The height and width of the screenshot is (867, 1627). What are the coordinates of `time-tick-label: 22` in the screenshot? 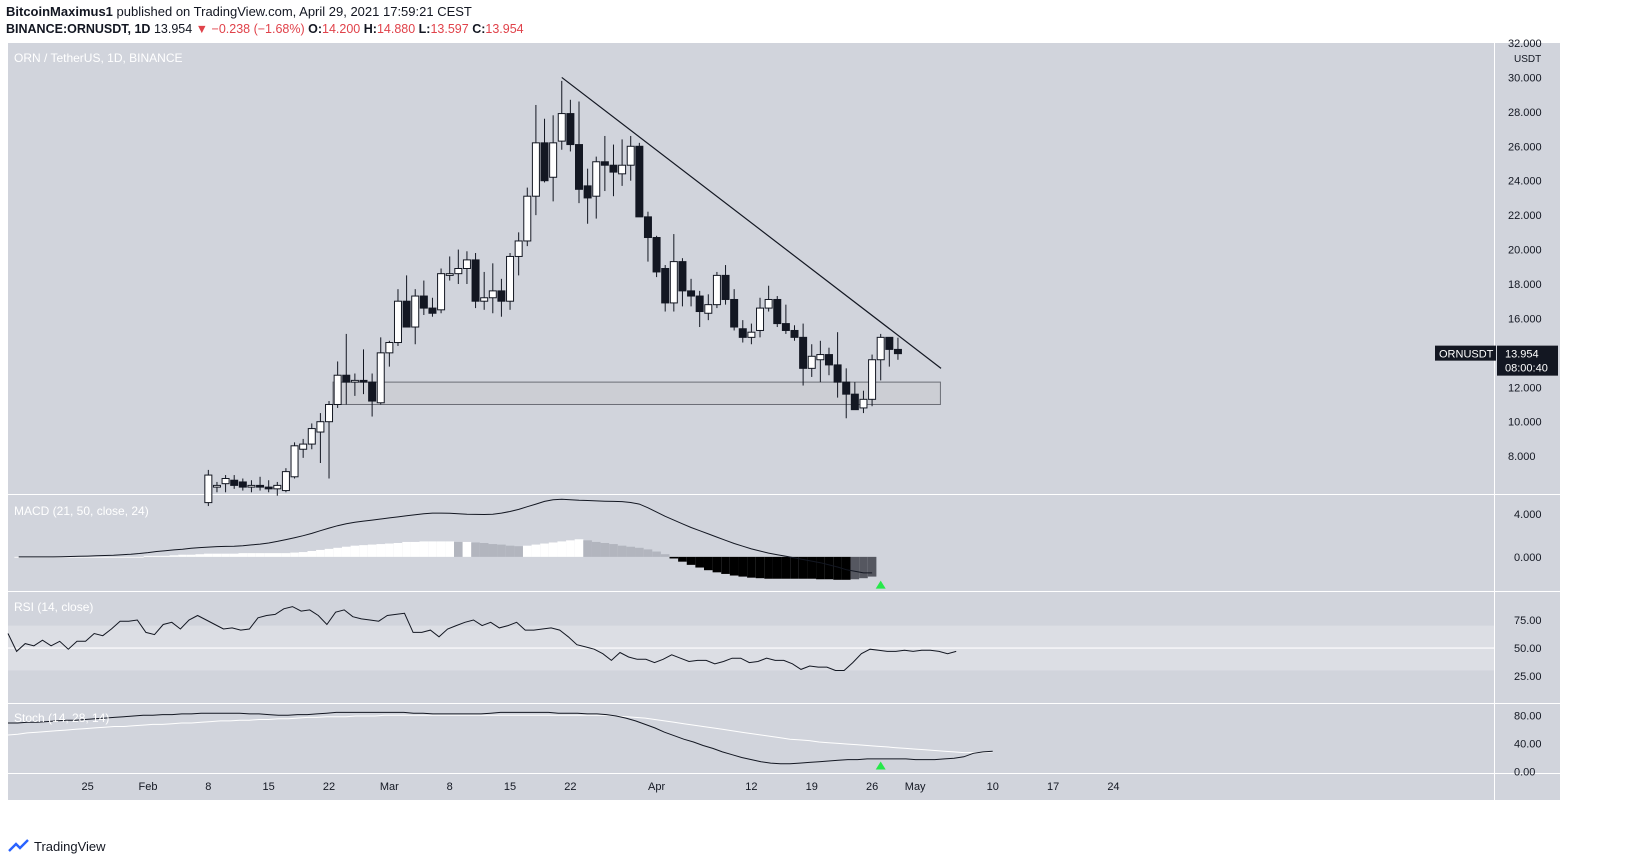 It's located at (329, 787).